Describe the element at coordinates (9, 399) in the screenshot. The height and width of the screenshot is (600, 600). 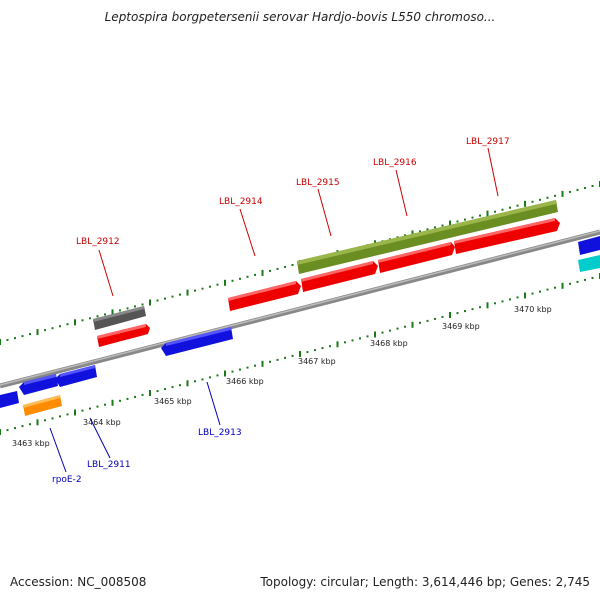
I see `gene-left-blue` at that location.